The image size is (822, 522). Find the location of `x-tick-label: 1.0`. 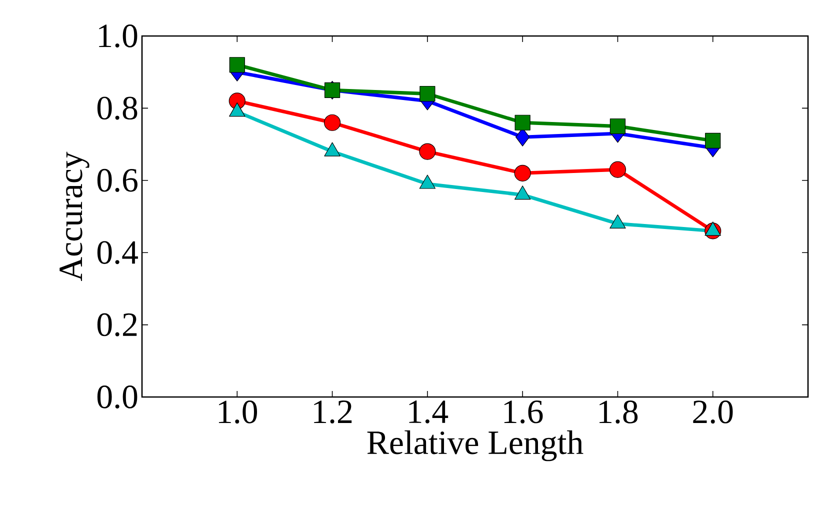

x-tick-label: 1.0 is located at coordinates (238, 412).